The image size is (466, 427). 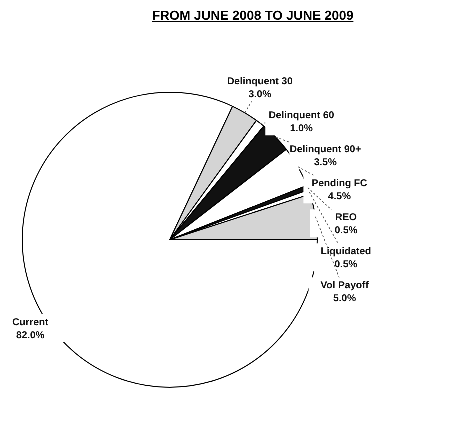 What do you see at coordinates (253, 16) in the screenshot?
I see `chart-title: FROM JUNE 2008 TO JUNE 2009` at bounding box center [253, 16].